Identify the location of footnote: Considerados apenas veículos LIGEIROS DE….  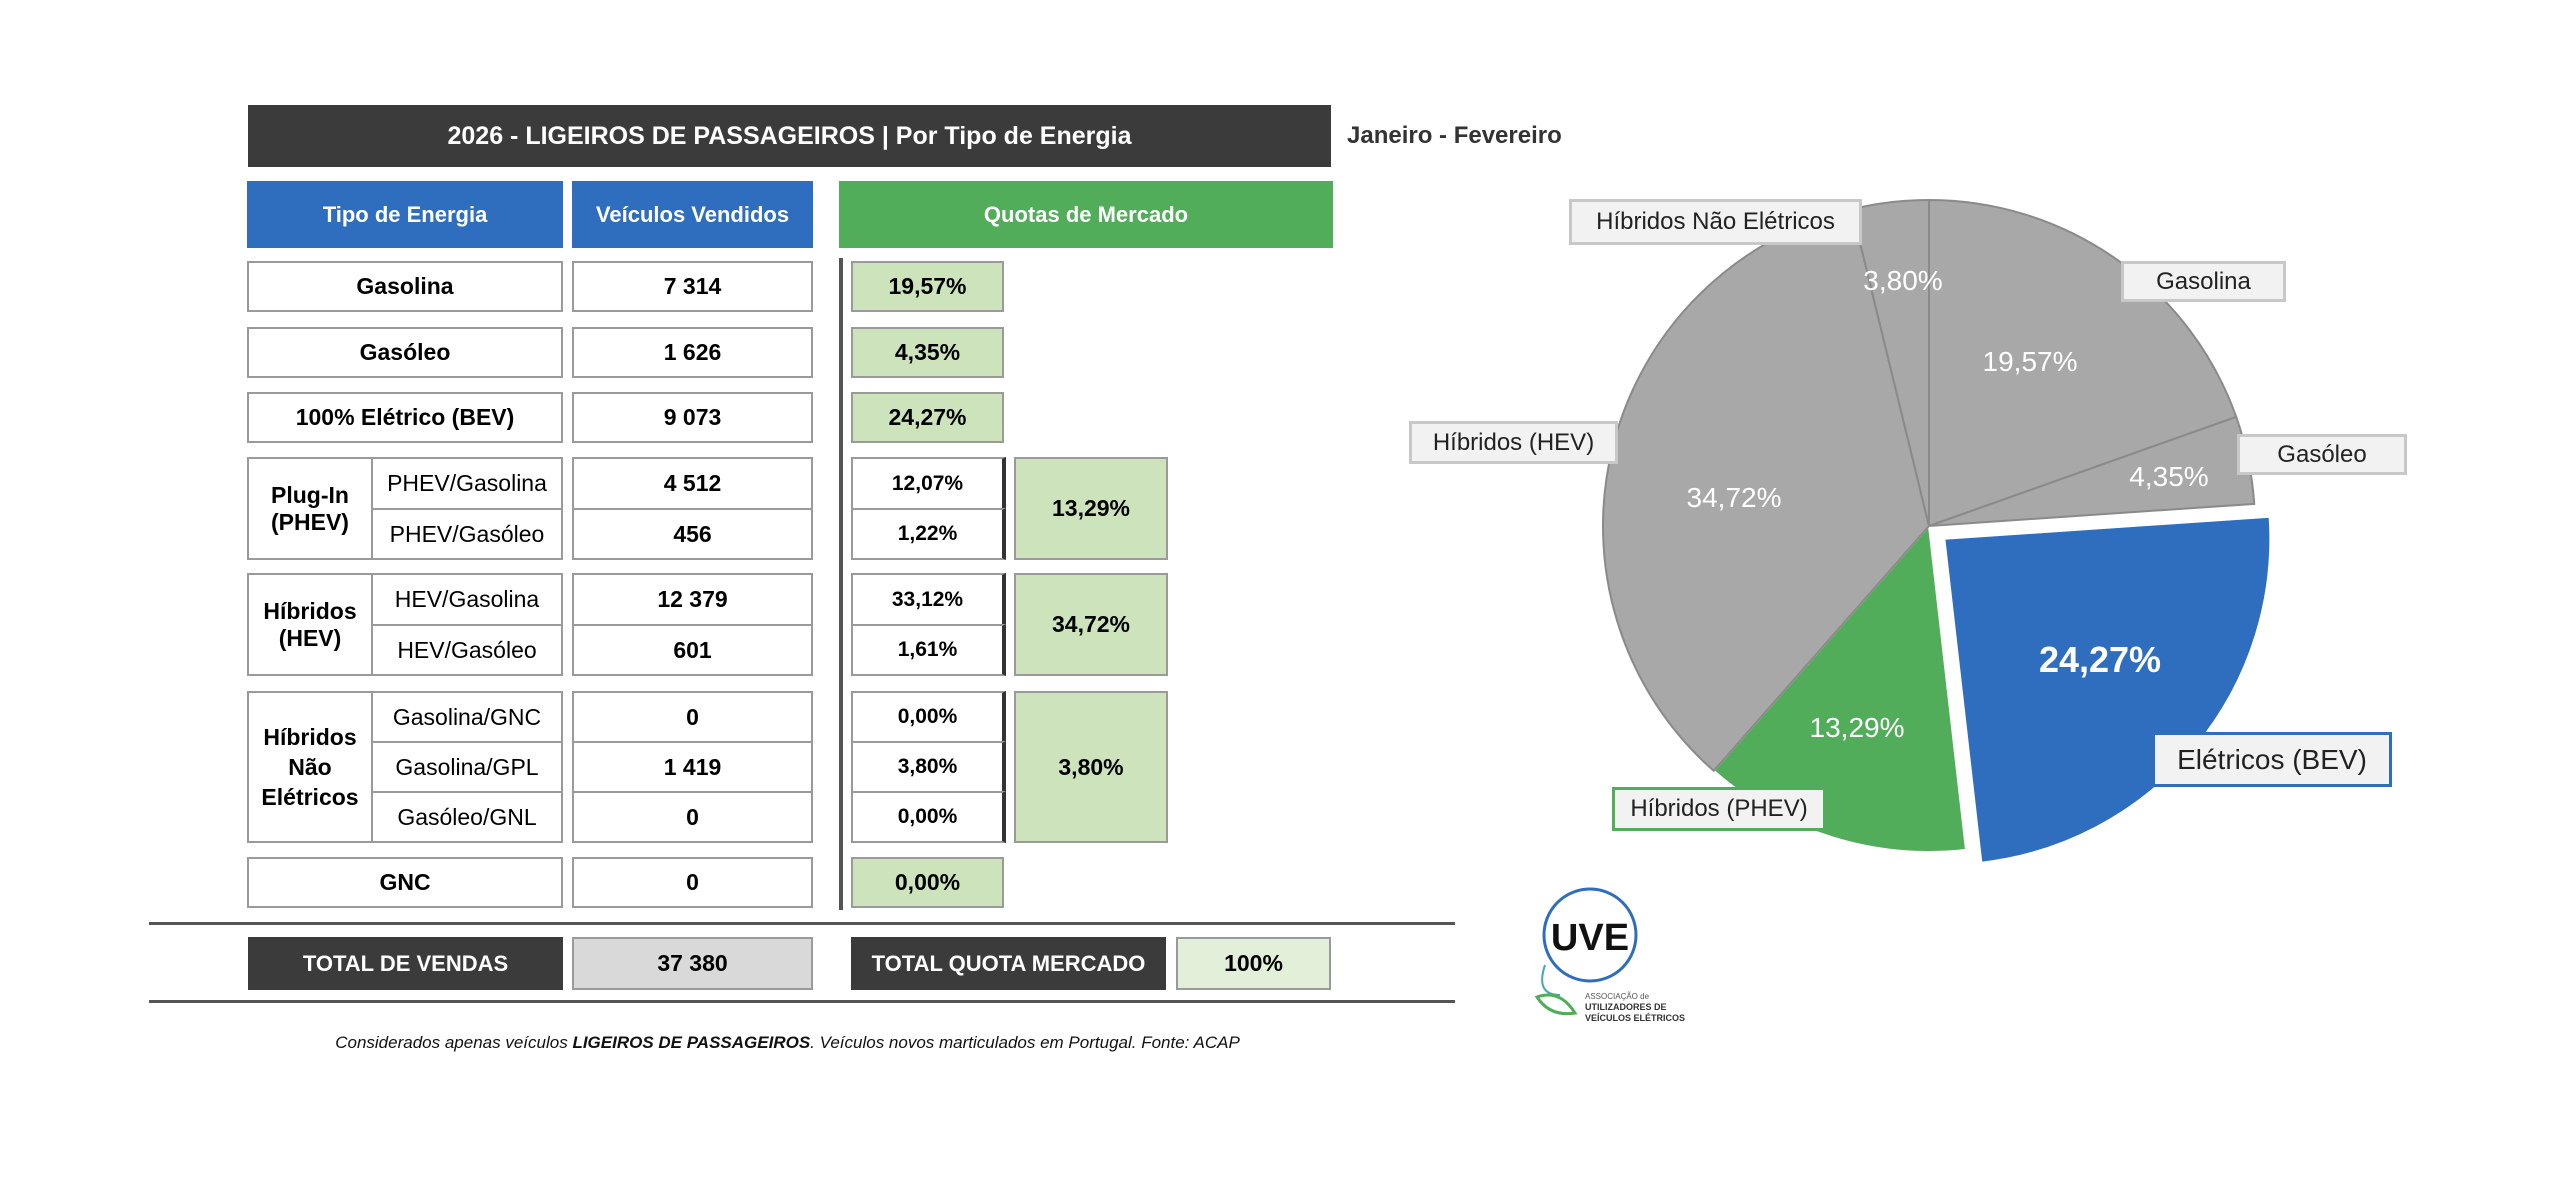
(787, 1043).